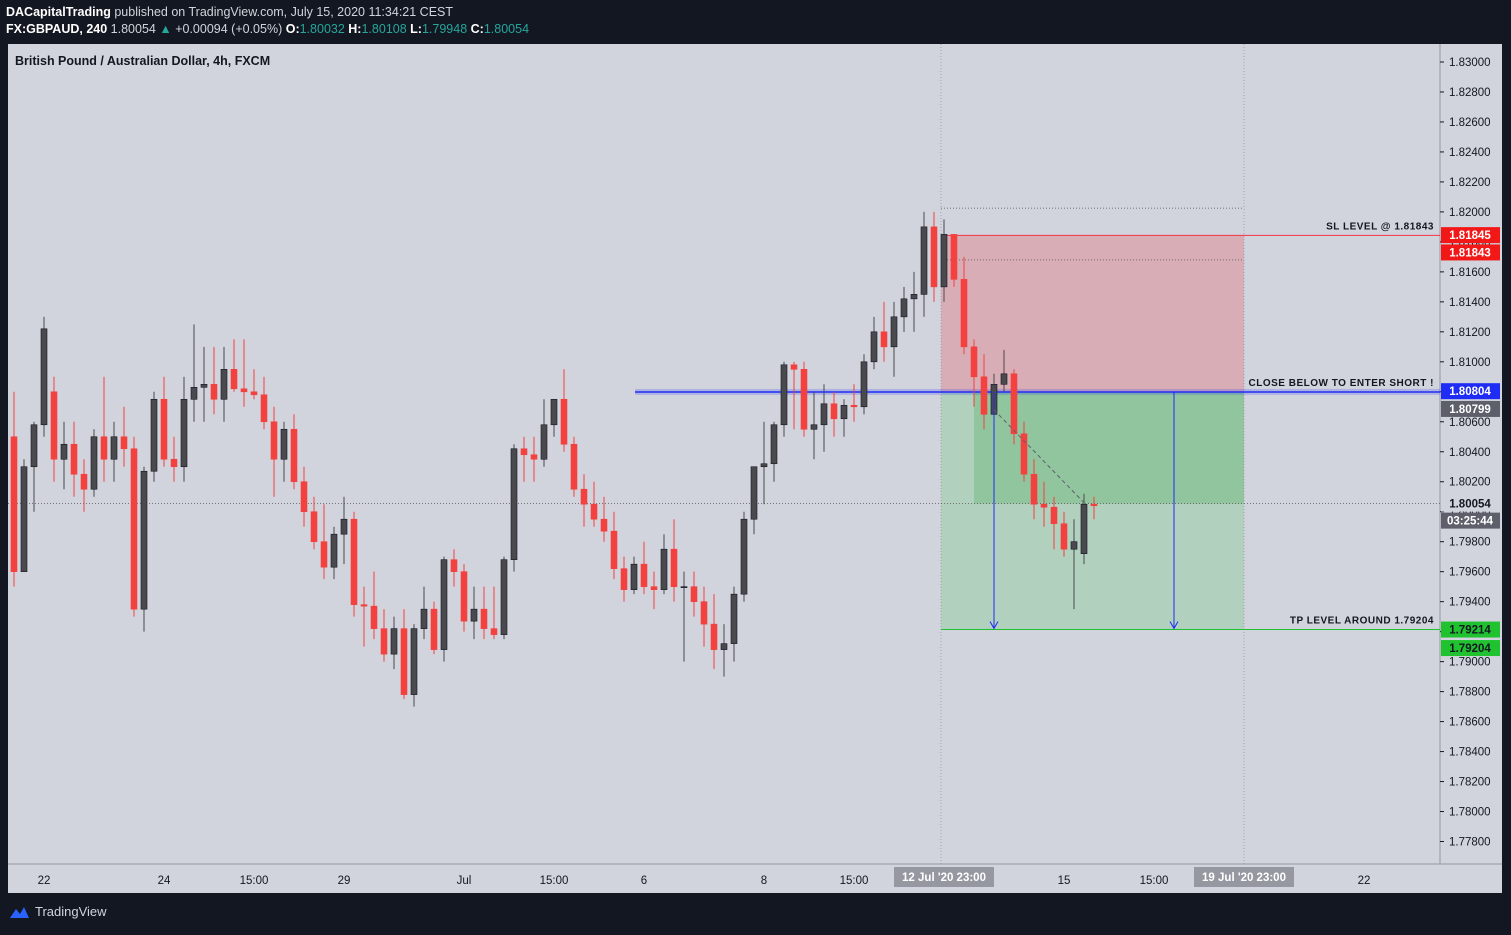 The height and width of the screenshot is (935, 1511). I want to click on take-profit-zone, so click(1092, 510).